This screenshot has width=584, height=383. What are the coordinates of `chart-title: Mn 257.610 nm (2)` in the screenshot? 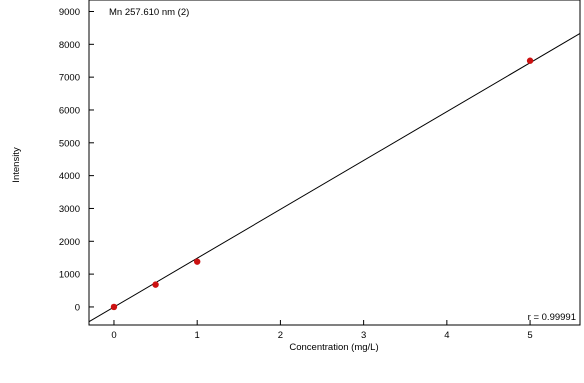 It's located at (149, 12).